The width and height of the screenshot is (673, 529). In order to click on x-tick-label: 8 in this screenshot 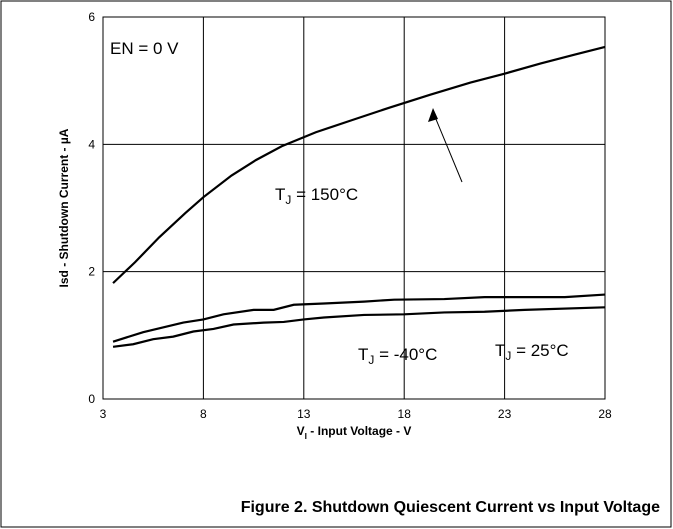, I will do `click(203, 414)`.